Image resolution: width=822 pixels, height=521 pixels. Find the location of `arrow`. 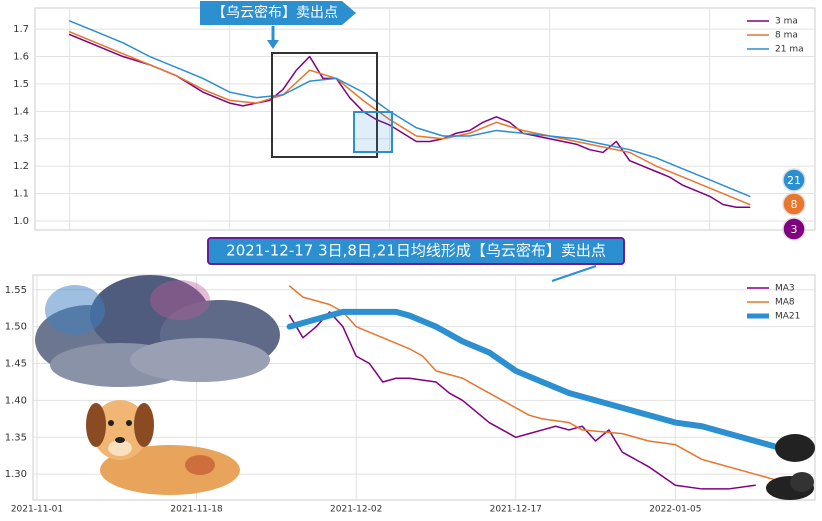

arrow is located at coordinates (574, 273).